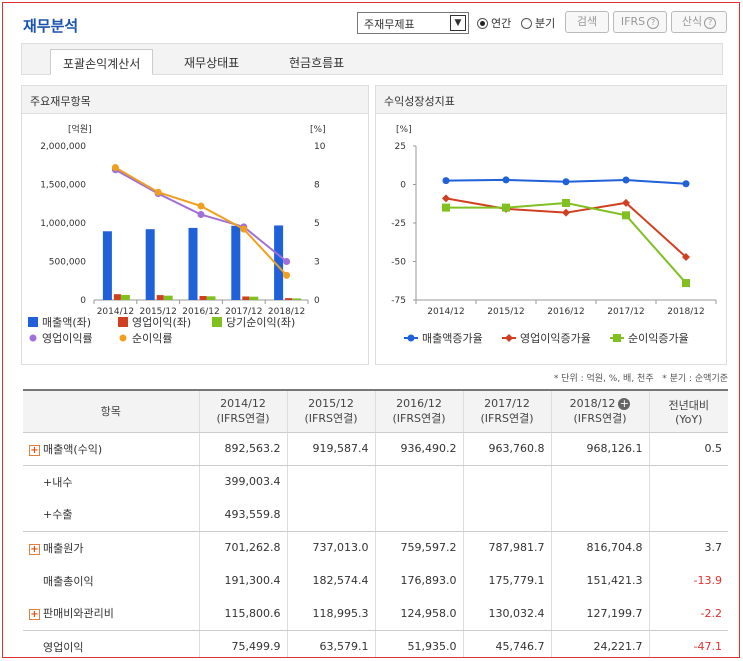  I want to click on header-label: 2018/12 +, so click(600, 403).